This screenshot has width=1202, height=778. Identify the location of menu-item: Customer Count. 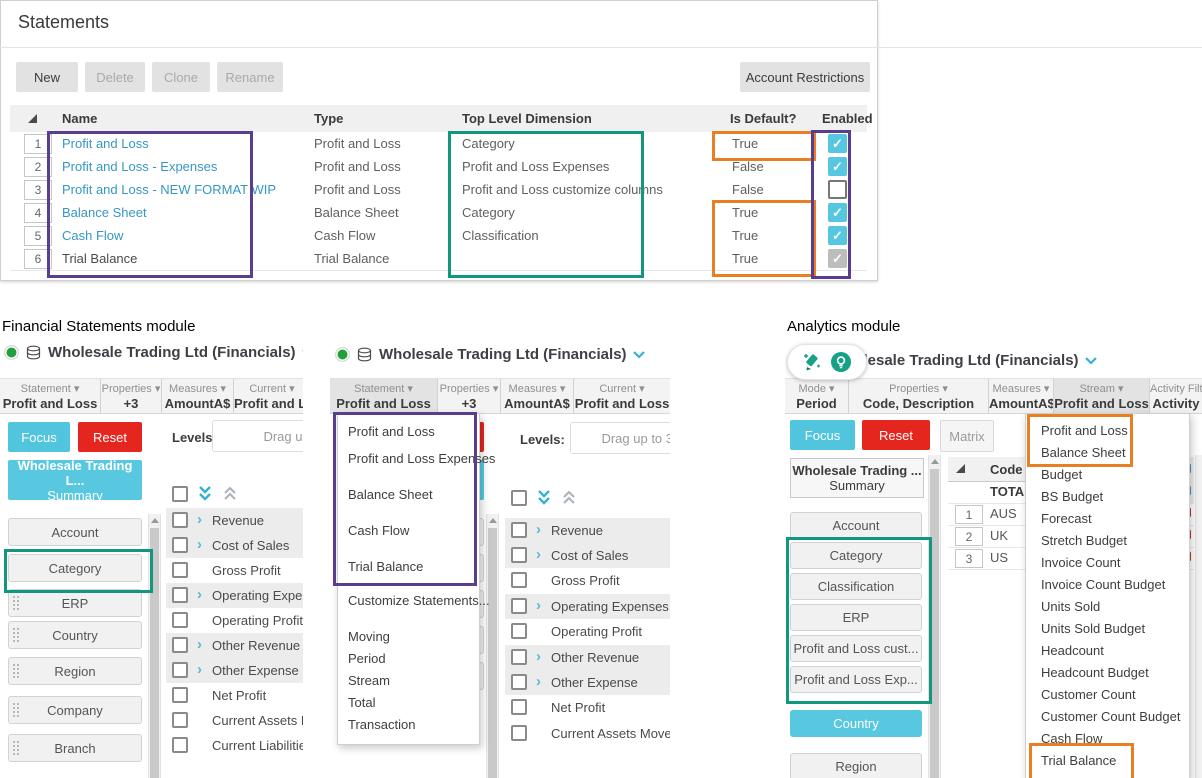
(1088, 694).